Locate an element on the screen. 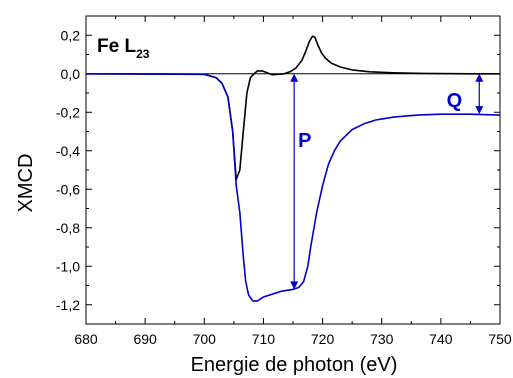  y-tick-label: 0,2 is located at coordinates (71, 35).